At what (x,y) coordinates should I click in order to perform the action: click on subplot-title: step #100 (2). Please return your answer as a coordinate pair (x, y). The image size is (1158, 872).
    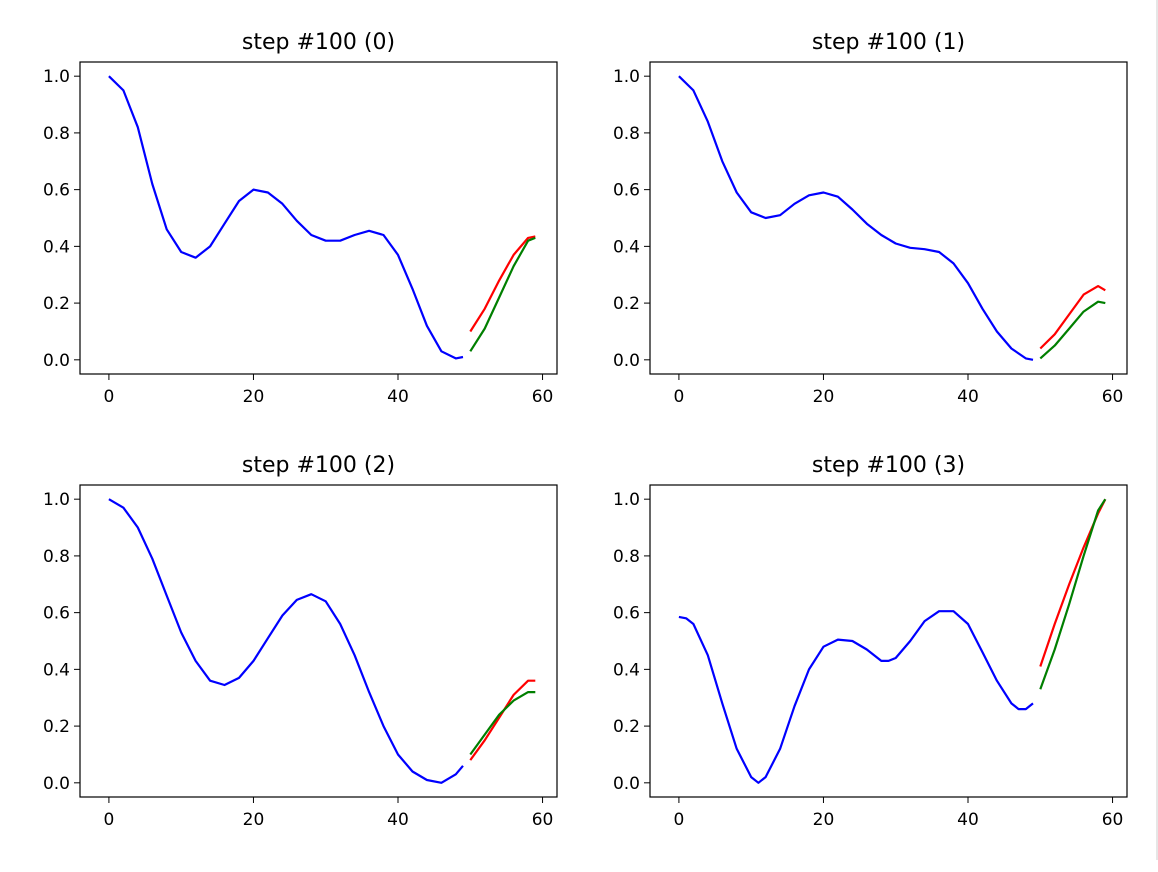
    Looking at the image, I should click on (318, 465).